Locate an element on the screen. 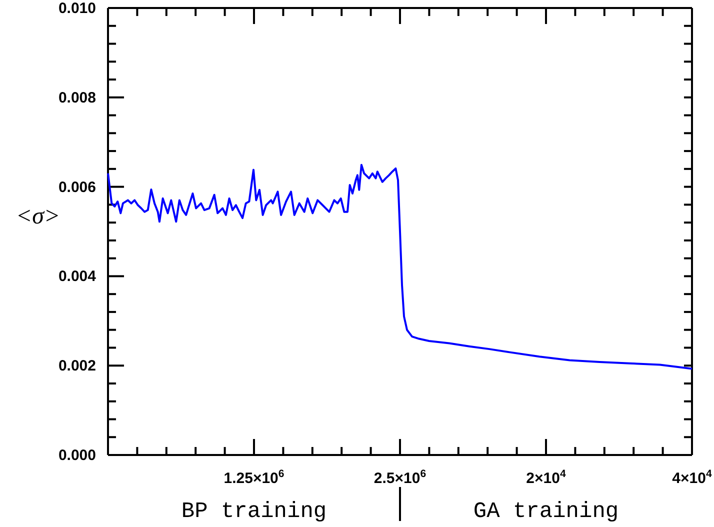 This screenshot has height=527, width=714. y-tick-label: 0.006 is located at coordinates (77, 187).